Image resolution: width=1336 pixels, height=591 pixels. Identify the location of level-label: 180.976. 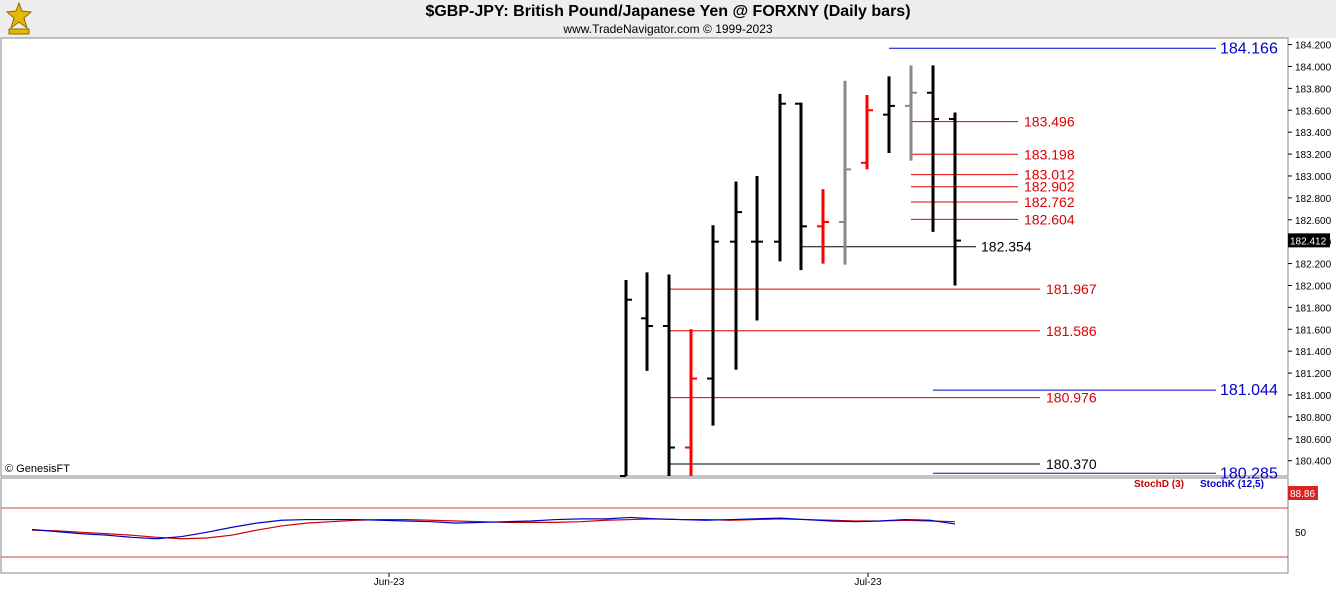
(1071, 398).